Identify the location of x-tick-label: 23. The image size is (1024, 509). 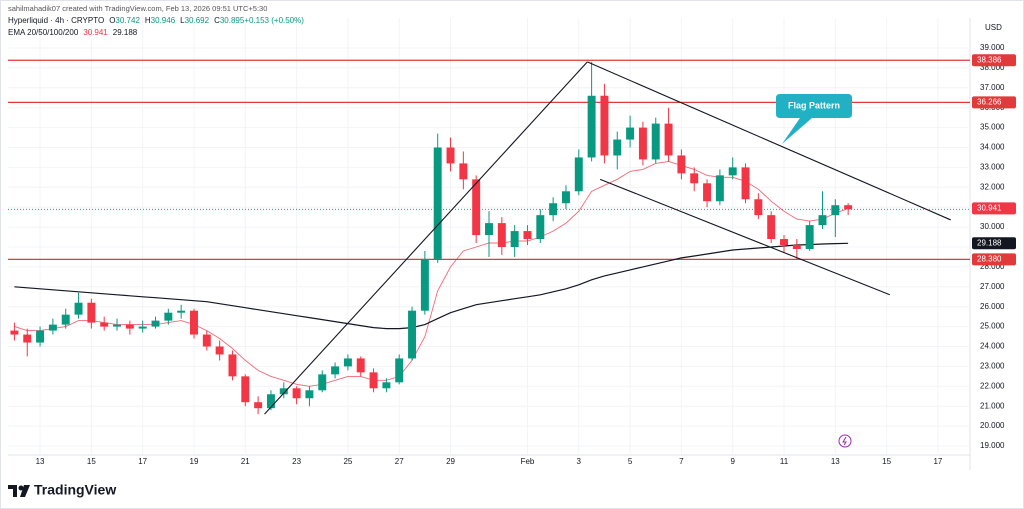
(296, 461).